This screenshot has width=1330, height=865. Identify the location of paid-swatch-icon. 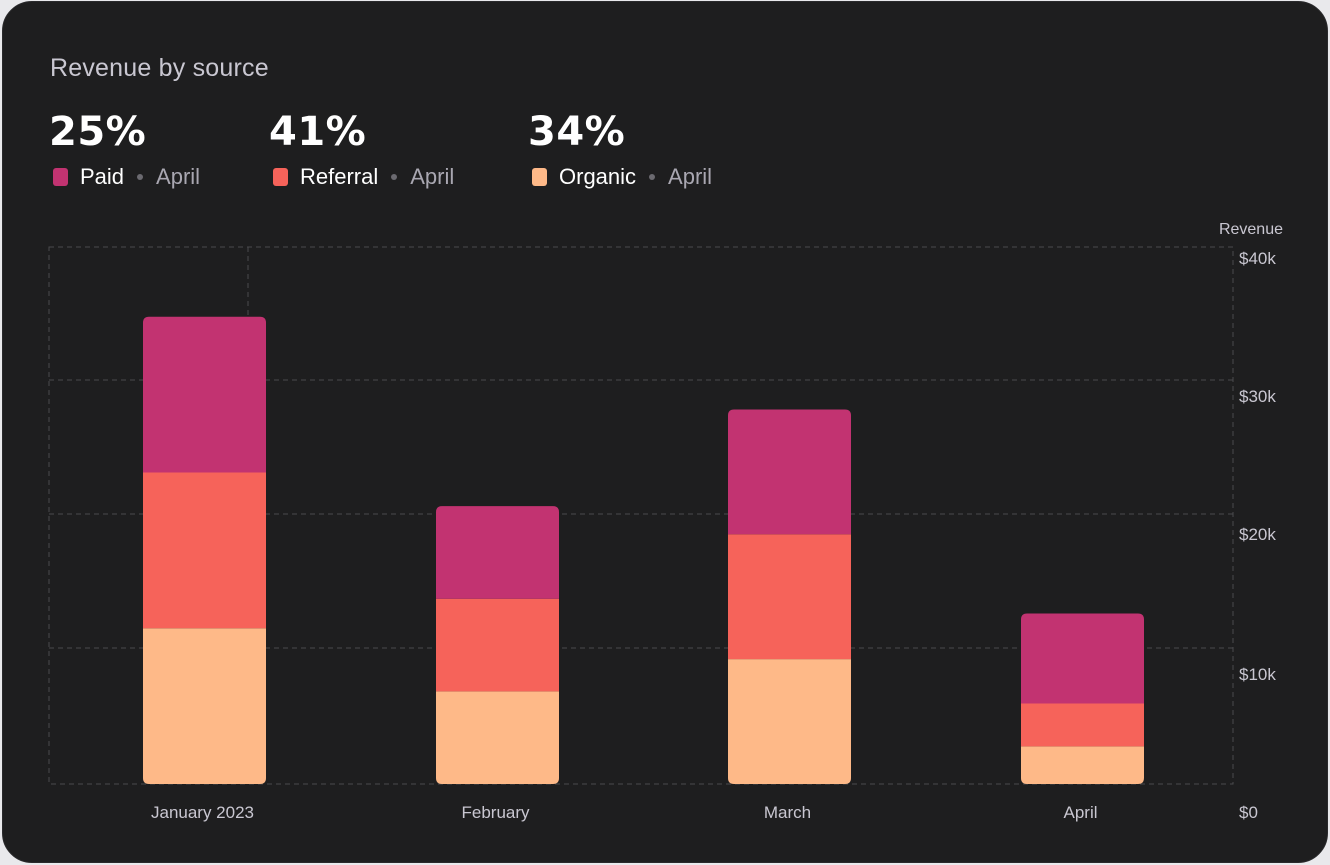
(60, 177).